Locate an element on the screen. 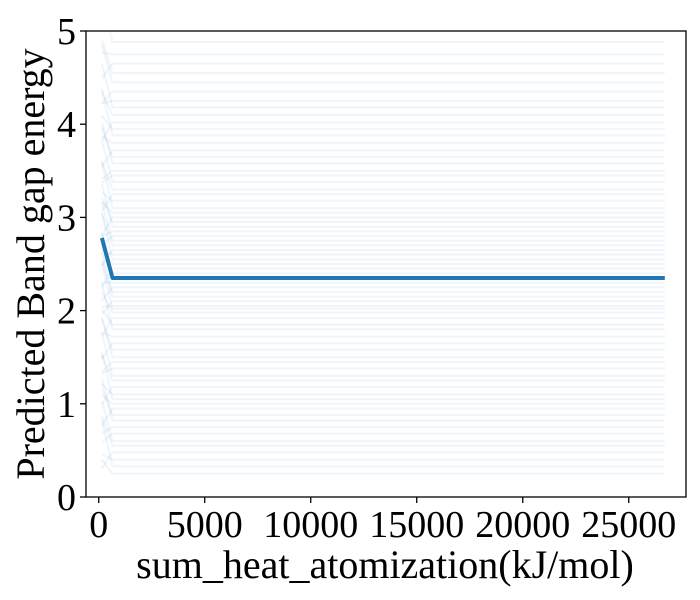 The image size is (700, 600). y-tick-label: 2 is located at coordinates (66, 312).